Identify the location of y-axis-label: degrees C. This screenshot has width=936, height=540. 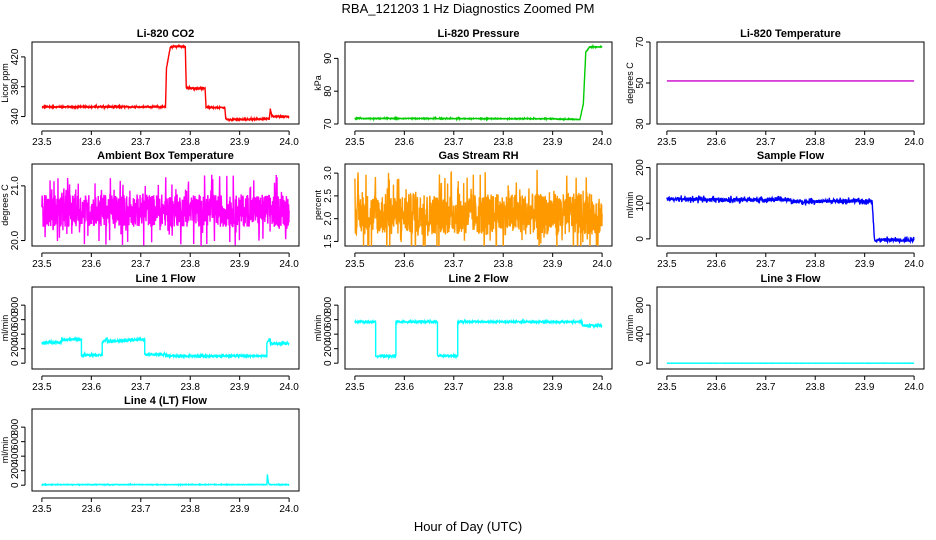
(5, 205).